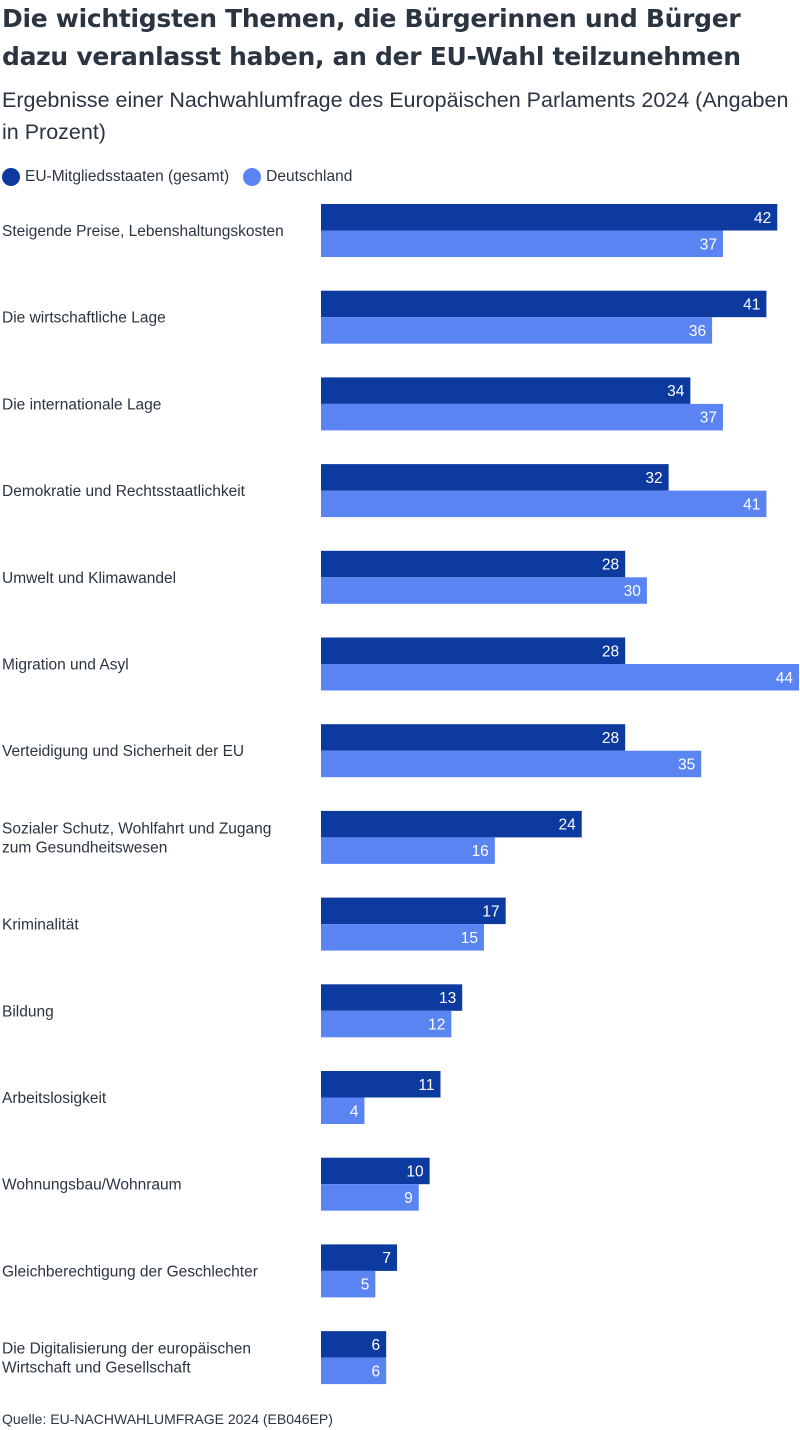 Image resolution: width=800 pixels, height=1430 pixels. What do you see at coordinates (762, 218) in the screenshot?
I see `value-label-eu: 42` at bounding box center [762, 218].